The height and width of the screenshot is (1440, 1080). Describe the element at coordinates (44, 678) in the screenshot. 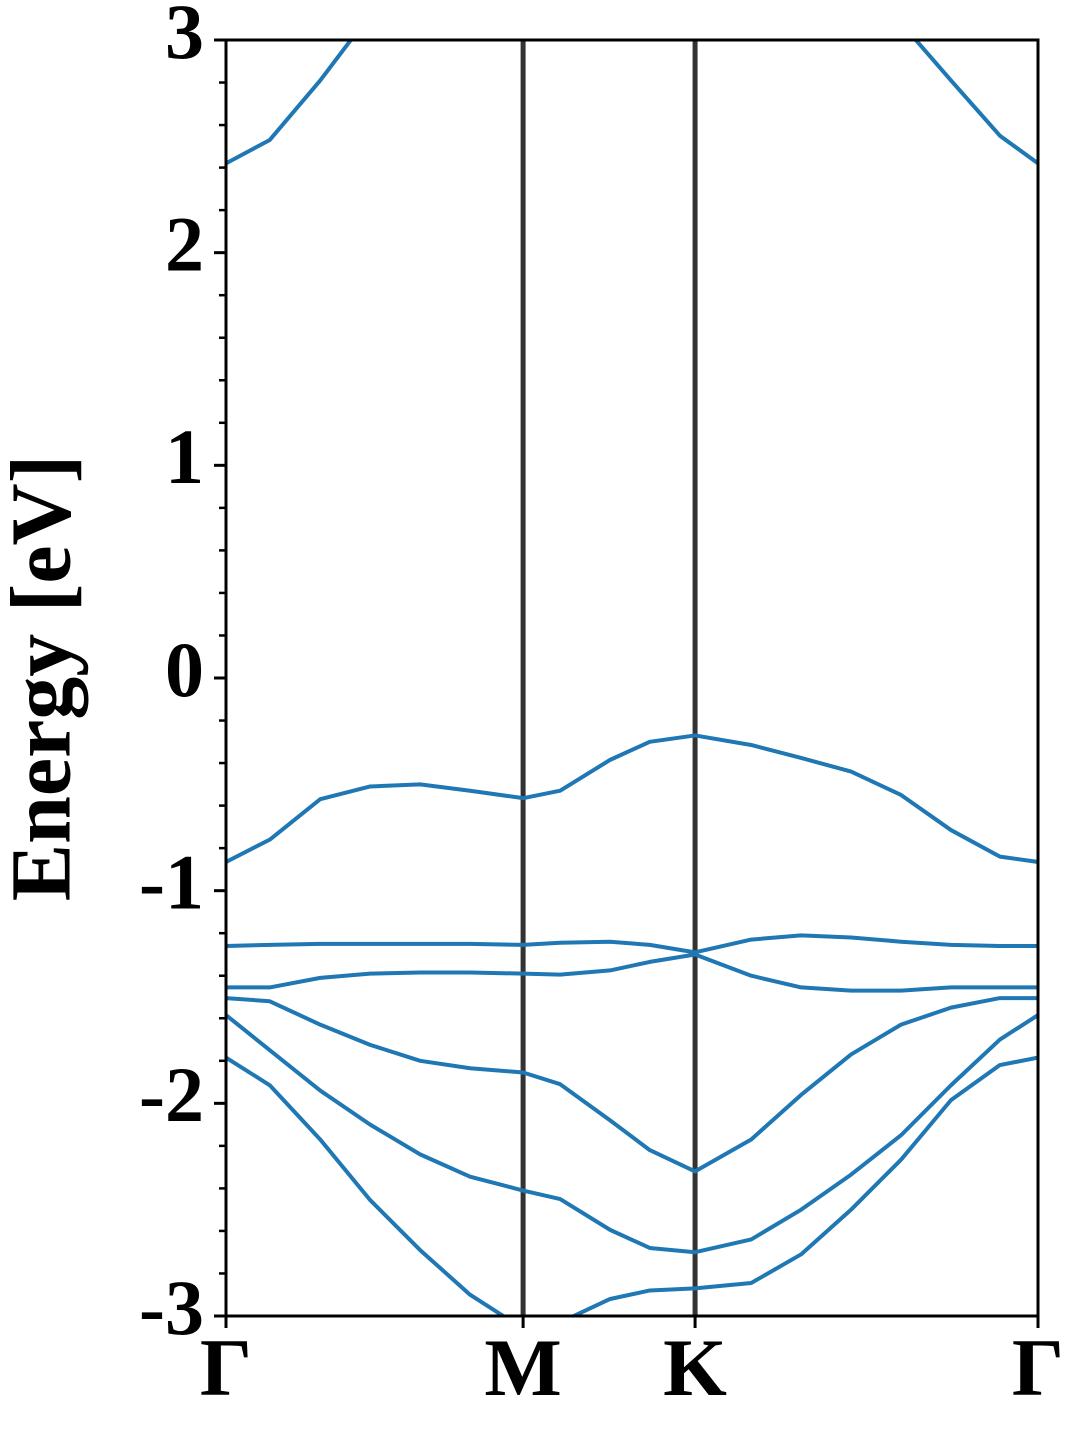

I see `y-axis-label: Energy [eV]` at that location.